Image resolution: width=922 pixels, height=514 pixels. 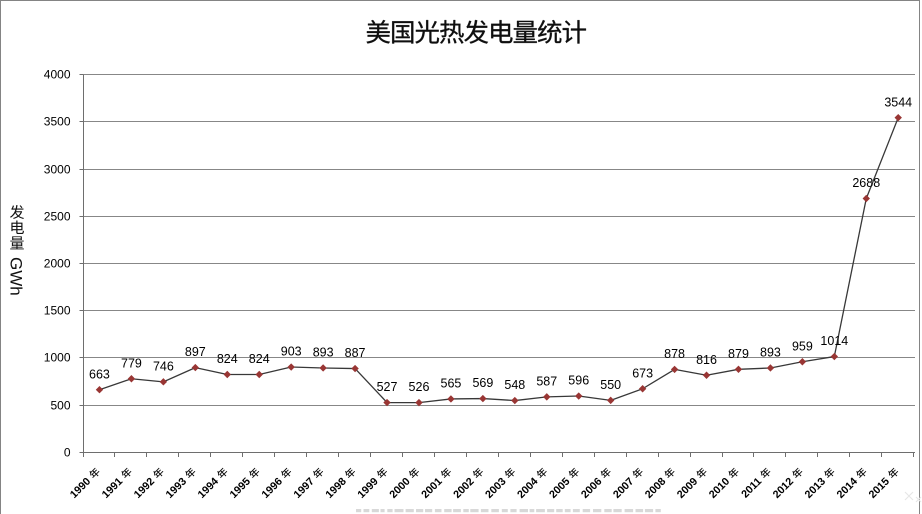 What do you see at coordinates (834, 341) in the screenshot?
I see `svg-text: 1014` at bounding box center [834, 341].